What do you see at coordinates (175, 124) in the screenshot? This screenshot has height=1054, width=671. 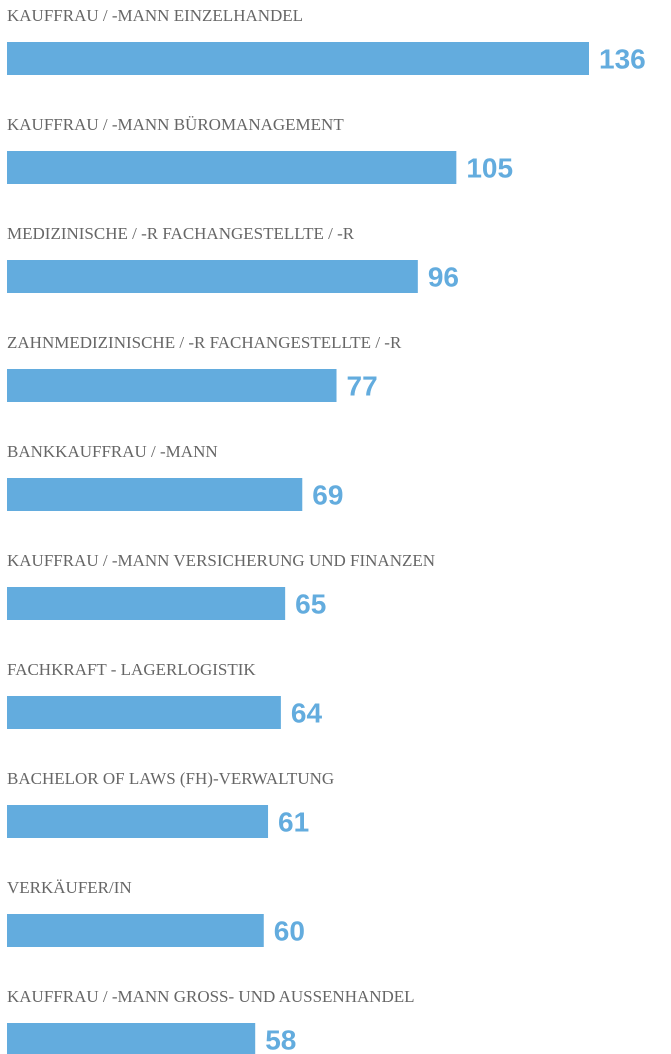 I see `category-label: KAUFFRAU / -MANN BÜROMANAGEMENT` at bounding box center [175, 124].